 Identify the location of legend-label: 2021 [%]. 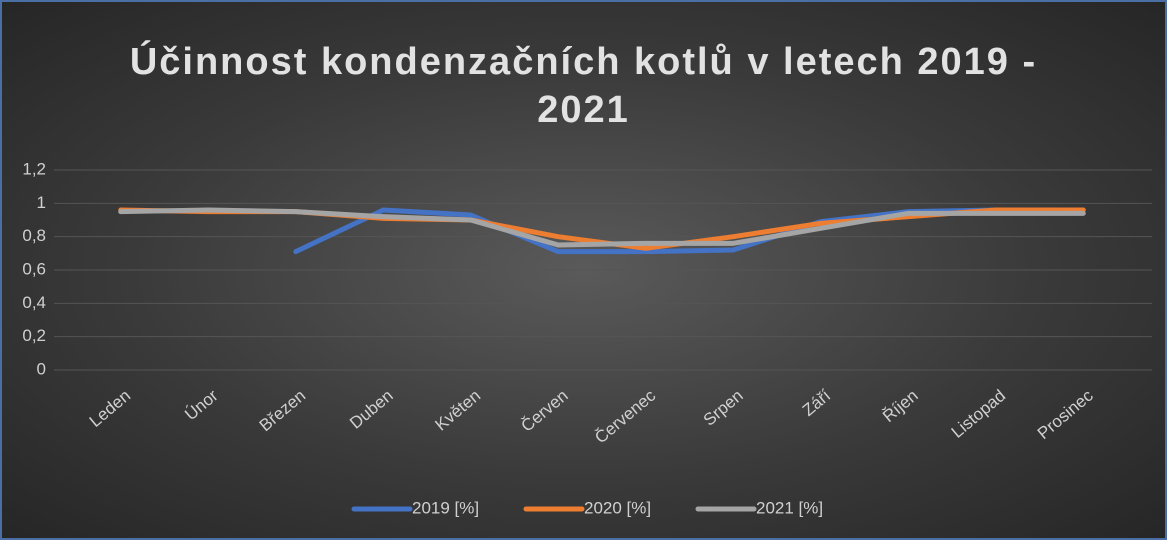
(789, 507).